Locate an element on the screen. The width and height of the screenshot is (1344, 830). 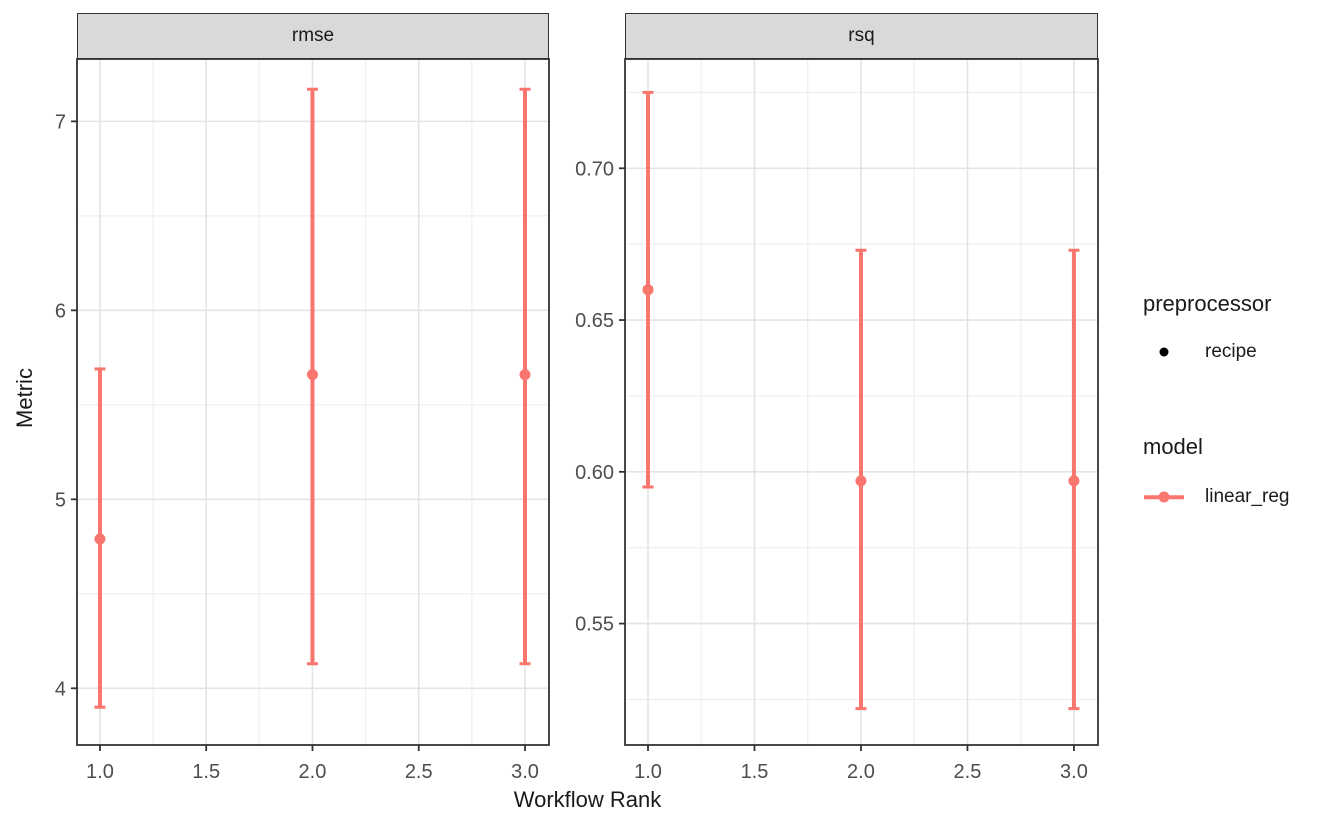
linear-reg-key-box is located at coordinates (1164, 497).